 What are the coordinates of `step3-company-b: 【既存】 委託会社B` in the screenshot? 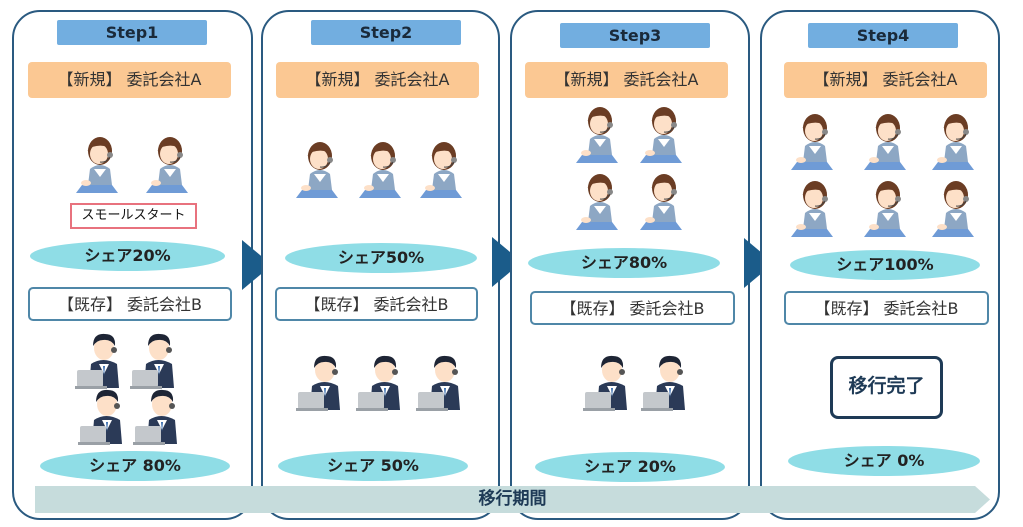 It's located at (632, 308).